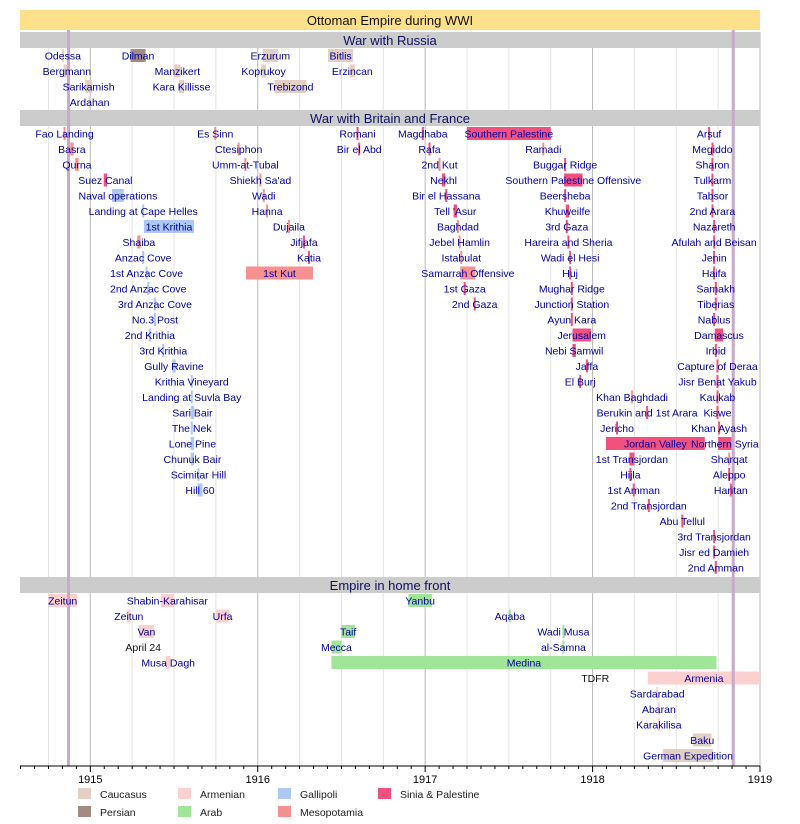 Image resolution: width=800 pixels, height=824 pixels. I want to click on legend-label: Persian, so click(118, 813).